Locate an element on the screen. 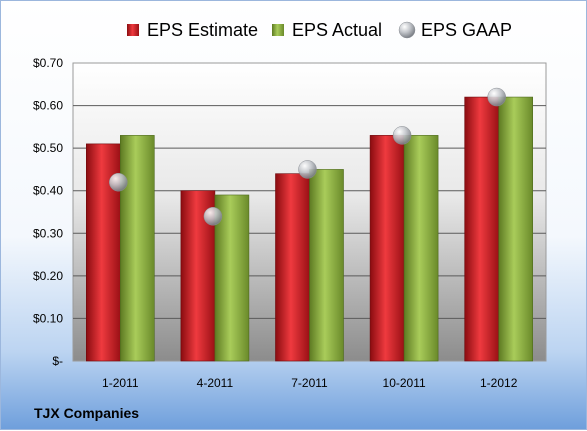 Image resolution: width=587 pixels, height=431 pixels. y-tick-label: $0.60 is located at coordinates (48, 106).